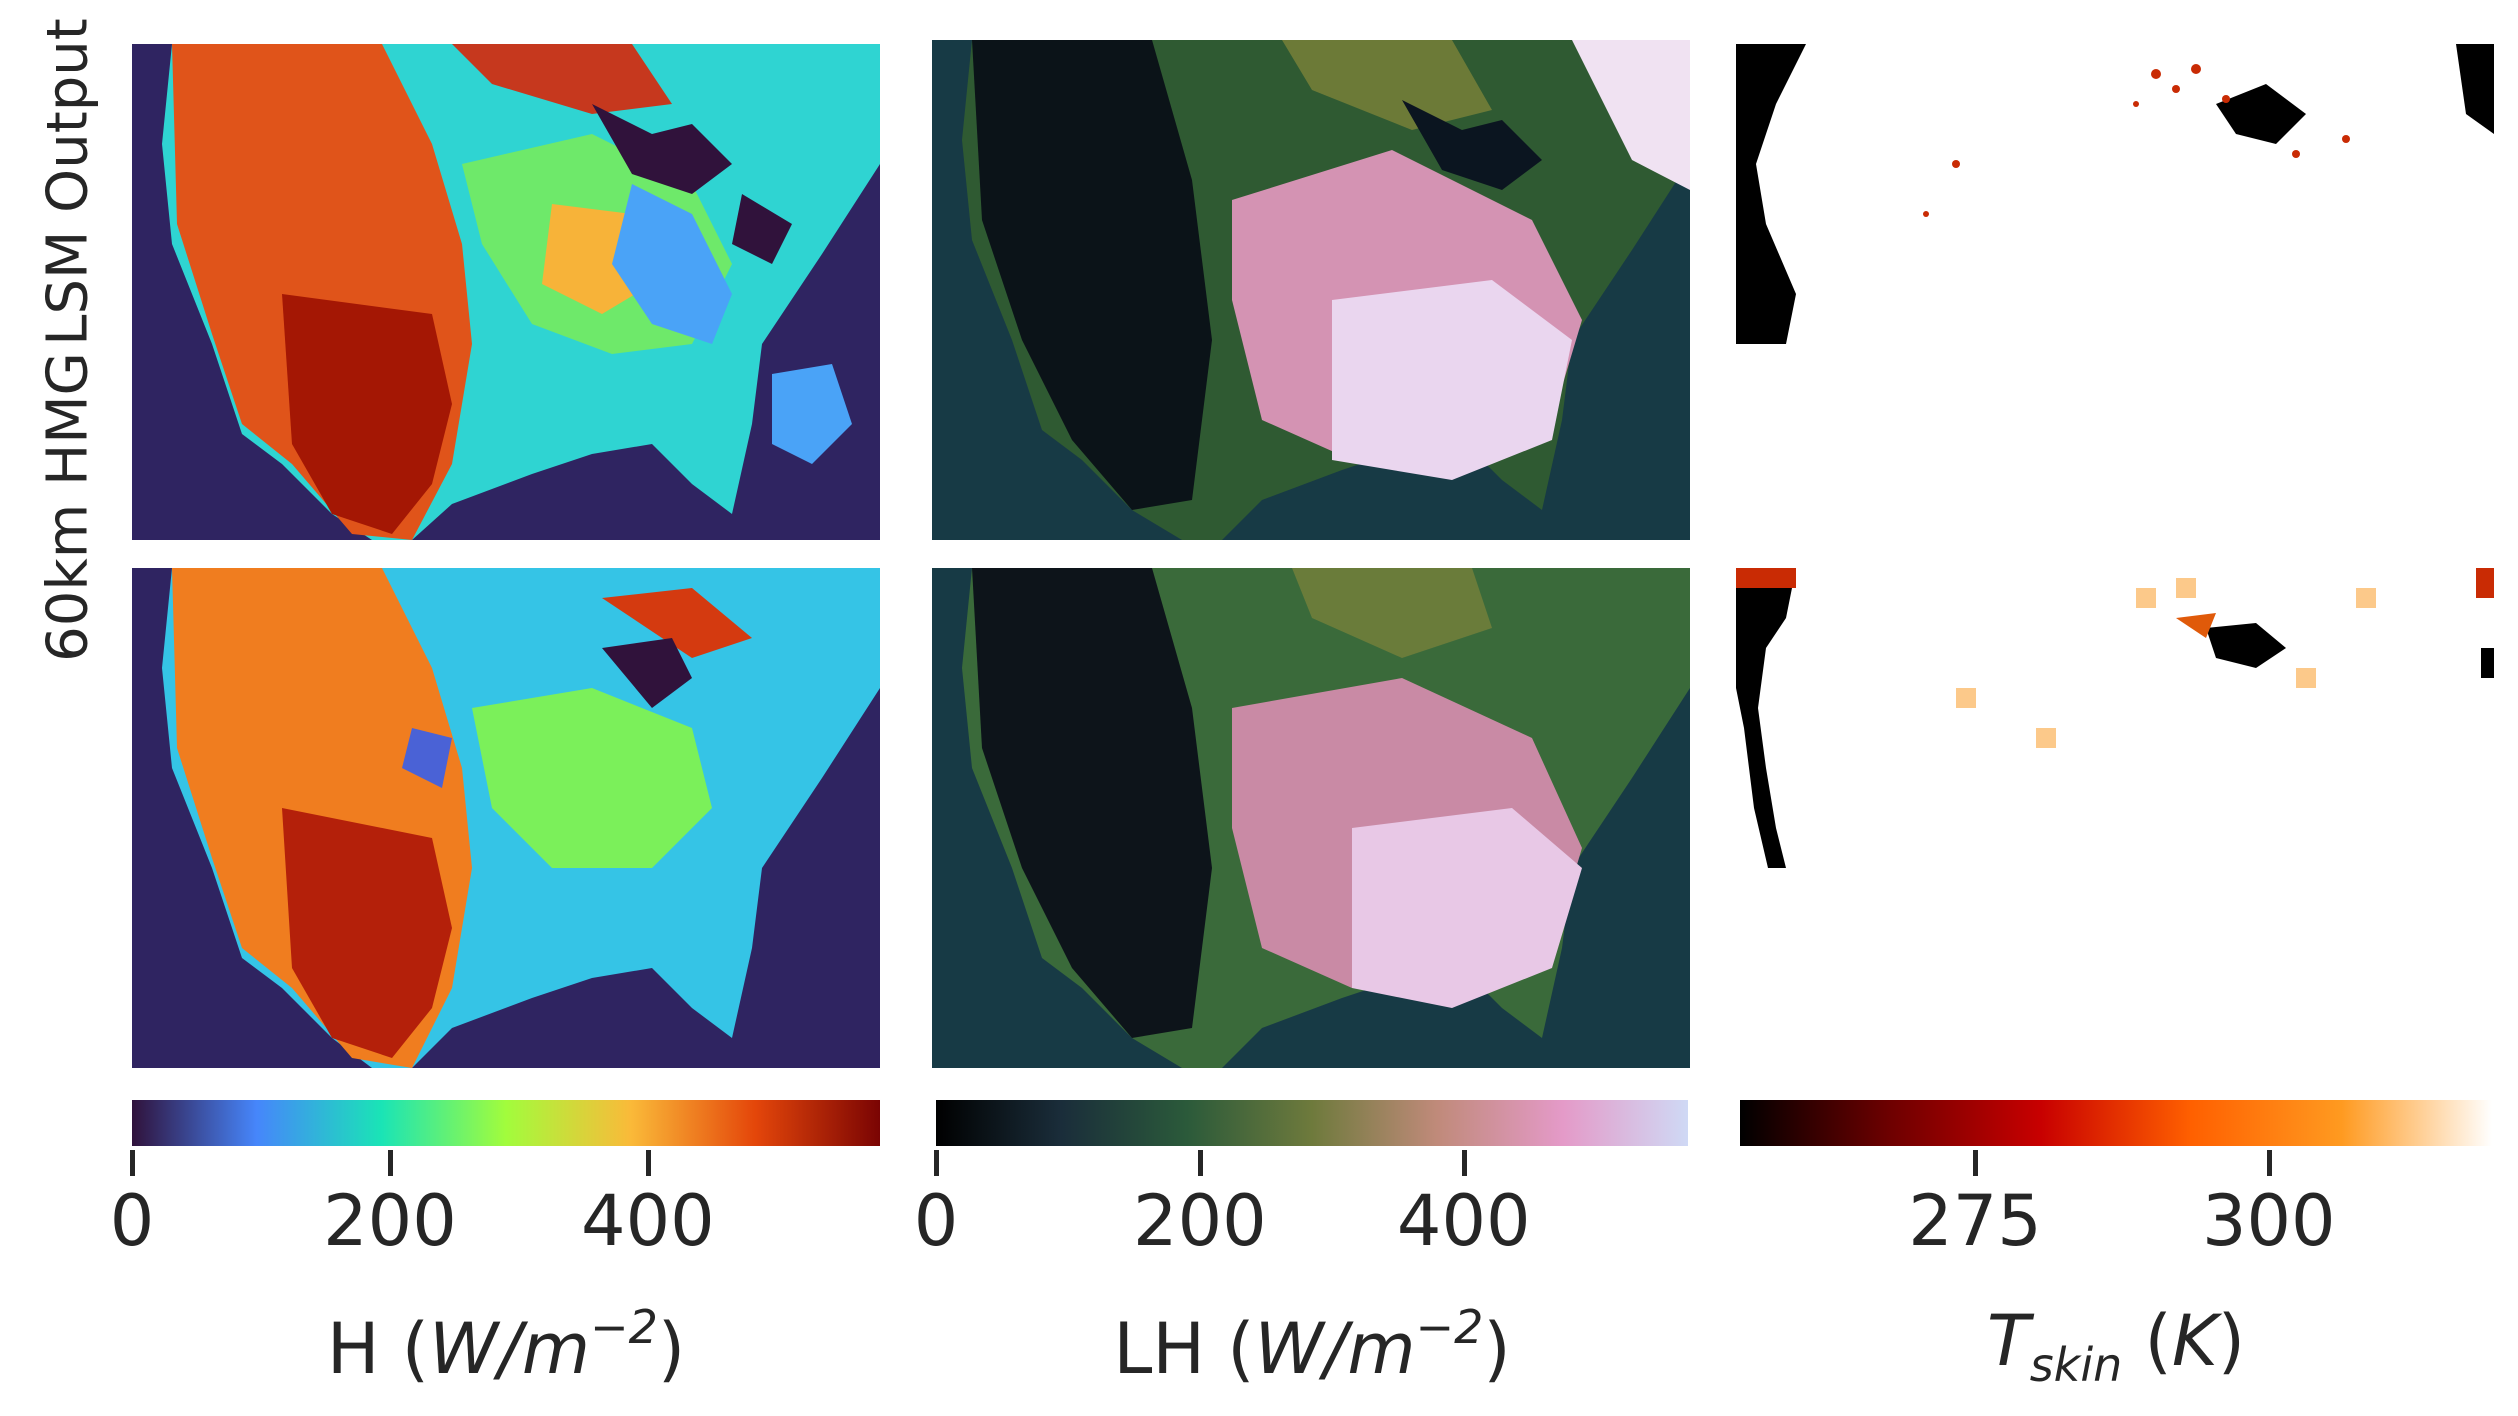  What do you see at coordinates (506, 1345) in the screenshot?
I see `colorbar-h-label: H (W/m−2)` at bounding box center [506, 1345].